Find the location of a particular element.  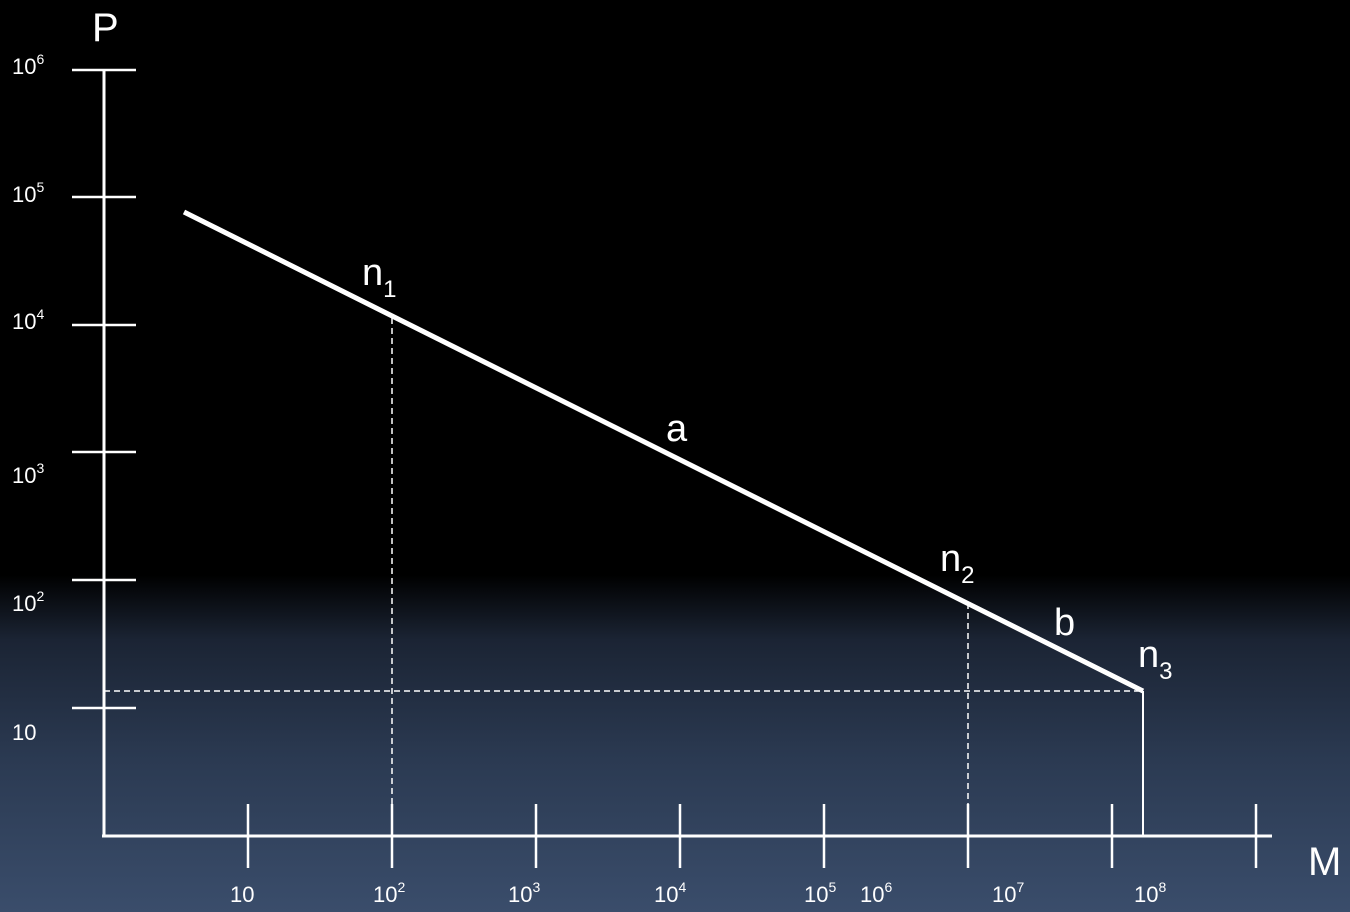

y-tick-label: 10⁵ is located at coordinates (28, 193).